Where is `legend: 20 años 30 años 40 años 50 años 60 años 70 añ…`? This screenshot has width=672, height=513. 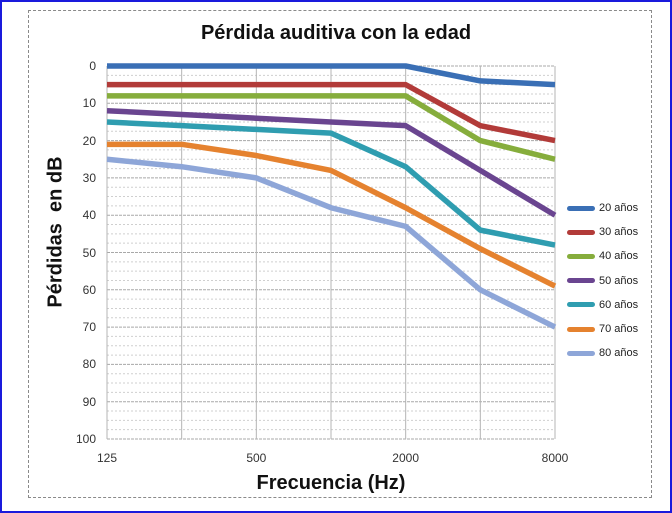
legend: 20 años 30 años 40 años 50 años 60 años 70 añ… is located at coordinates (602, 280).